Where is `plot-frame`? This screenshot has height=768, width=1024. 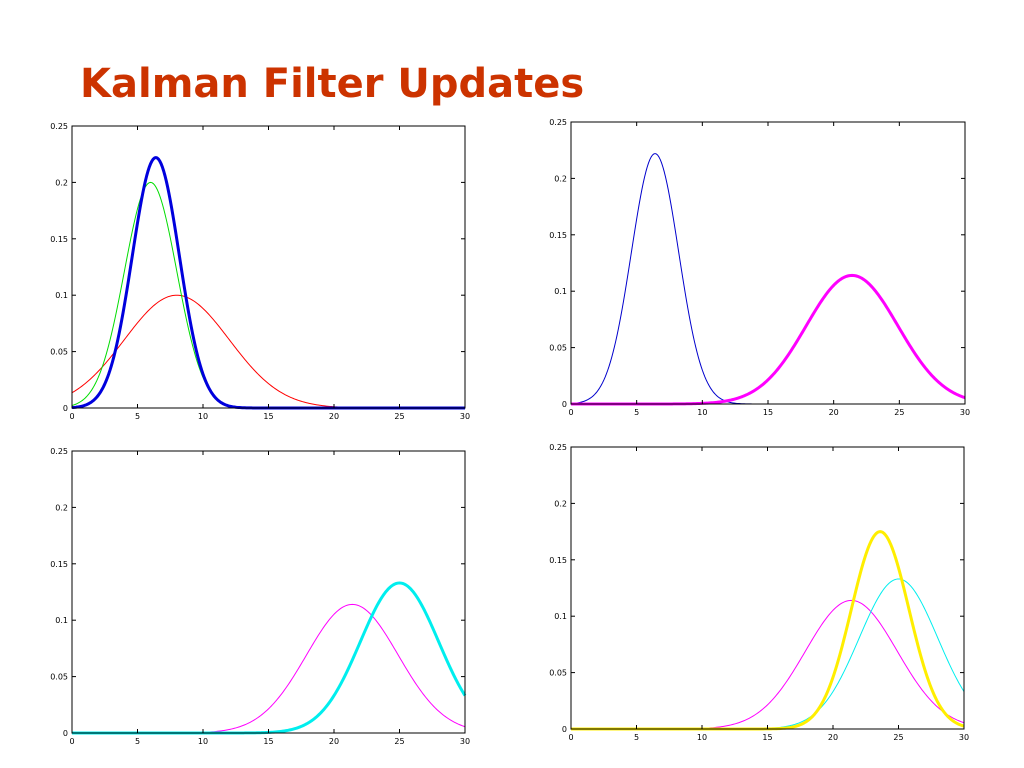 plot-frame is located at coordinates (268, 592).